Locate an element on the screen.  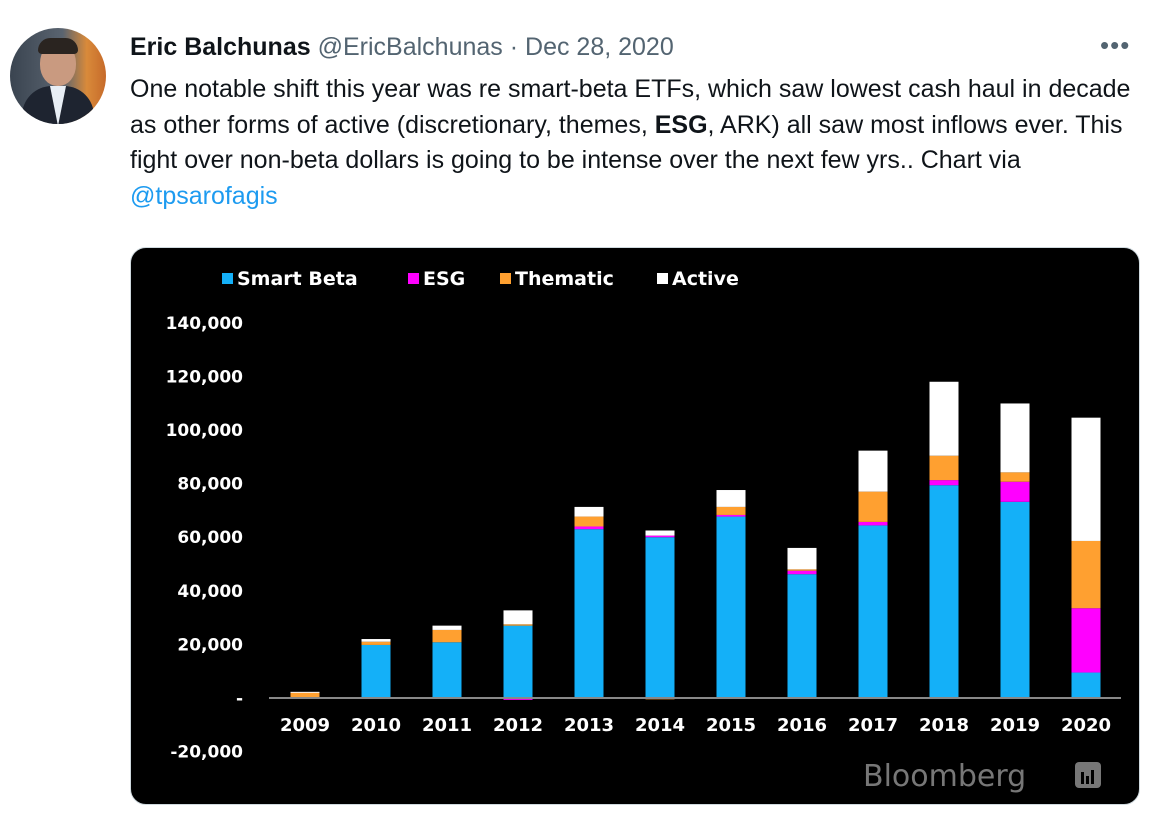
y-tick-label: - is located at coordinates (239, 699).